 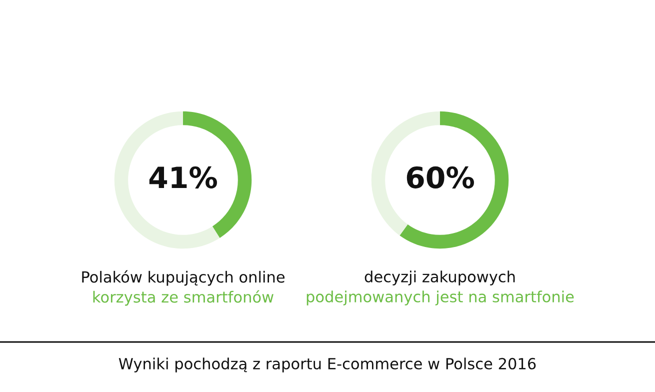 I want to click on text: korzysta ze smartfonów, so click(x=183, y=298).